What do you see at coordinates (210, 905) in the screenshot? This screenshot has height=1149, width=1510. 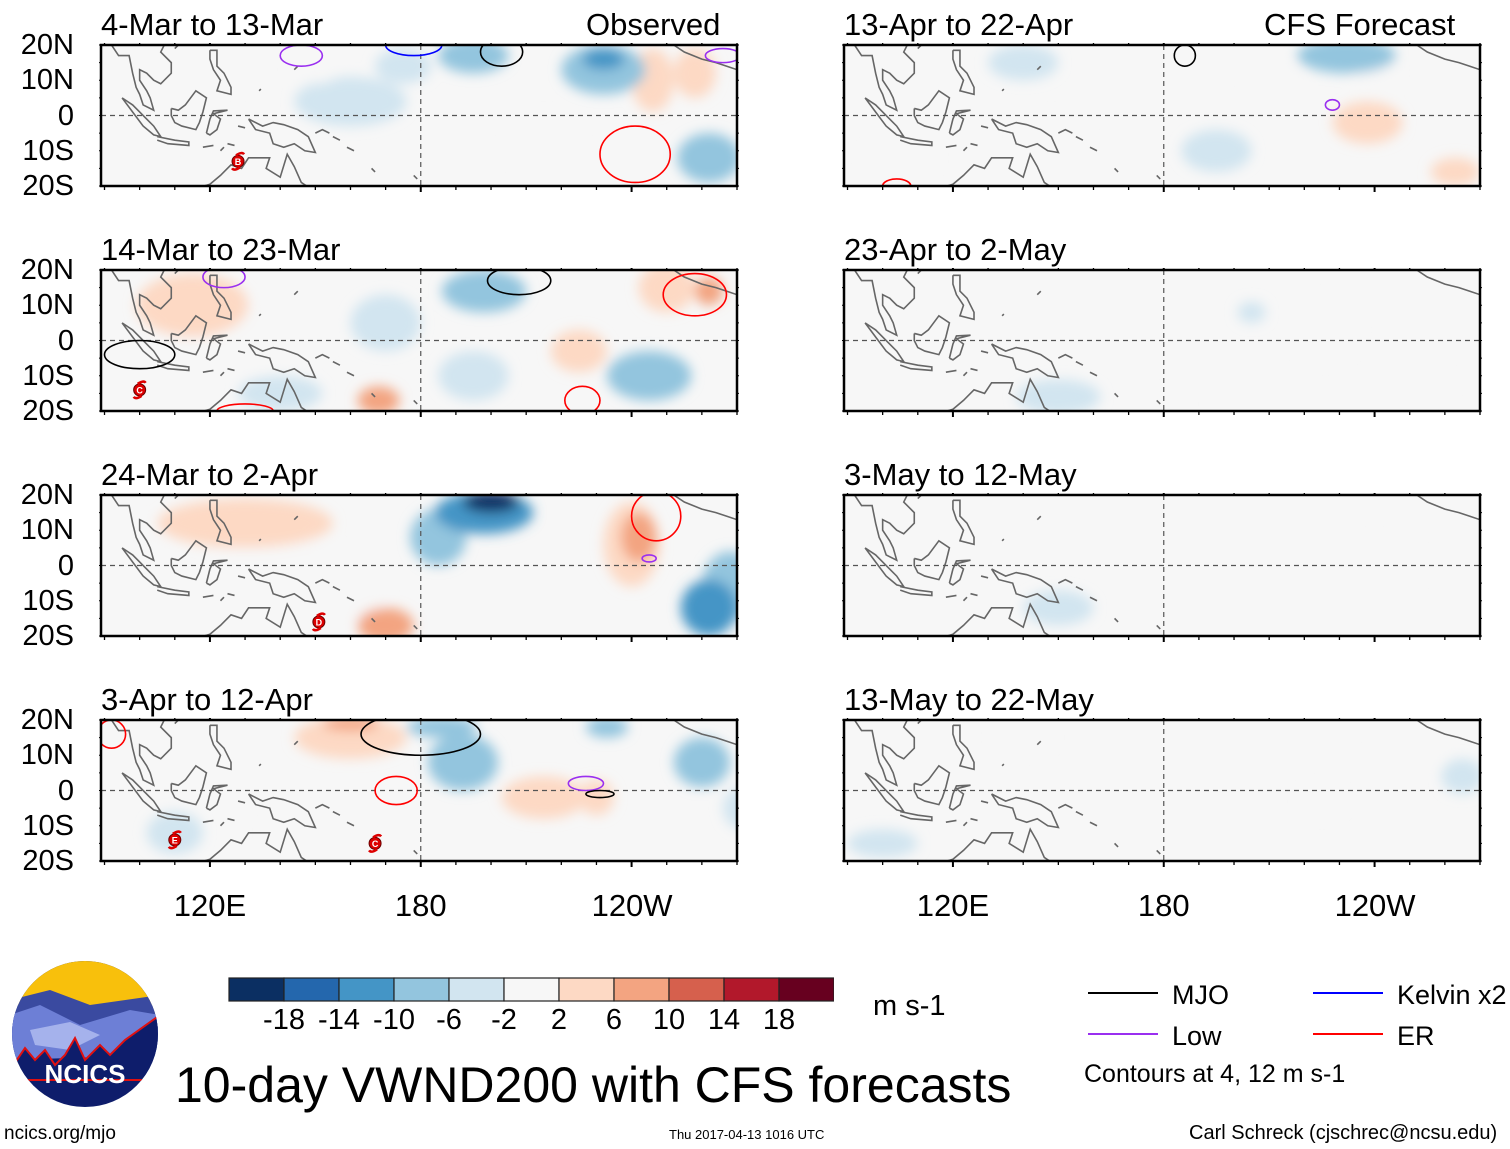 I see `lon-tick-label: 120E` at bounding box center [210, 905].